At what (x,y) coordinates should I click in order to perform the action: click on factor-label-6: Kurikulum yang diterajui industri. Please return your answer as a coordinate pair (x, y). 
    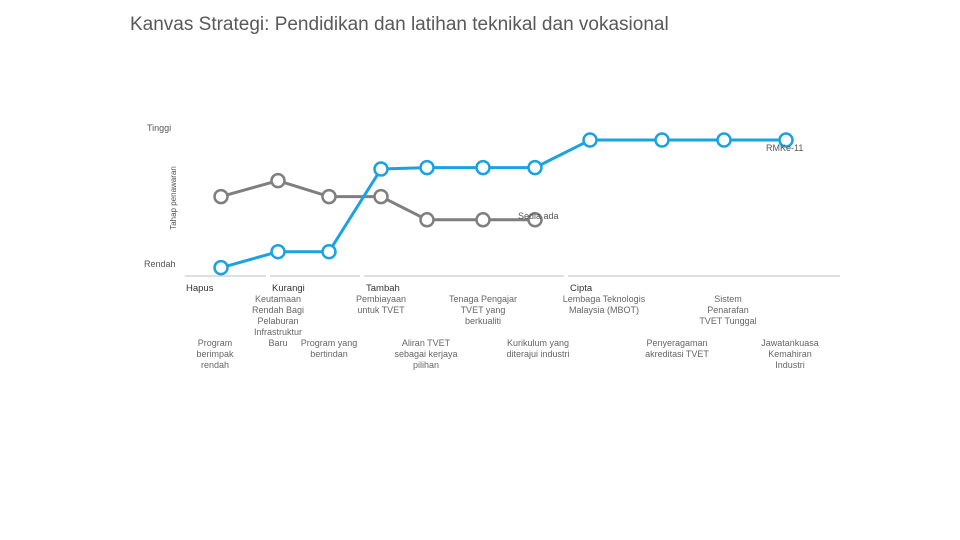
    Looking at the image, I should click on (537, 348).